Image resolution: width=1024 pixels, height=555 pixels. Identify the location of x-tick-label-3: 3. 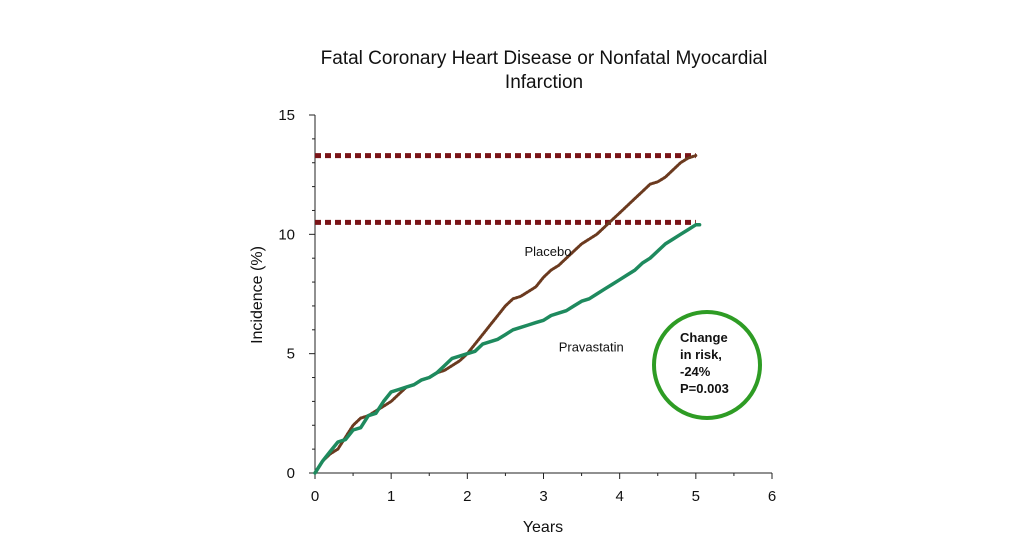
(543, 496).